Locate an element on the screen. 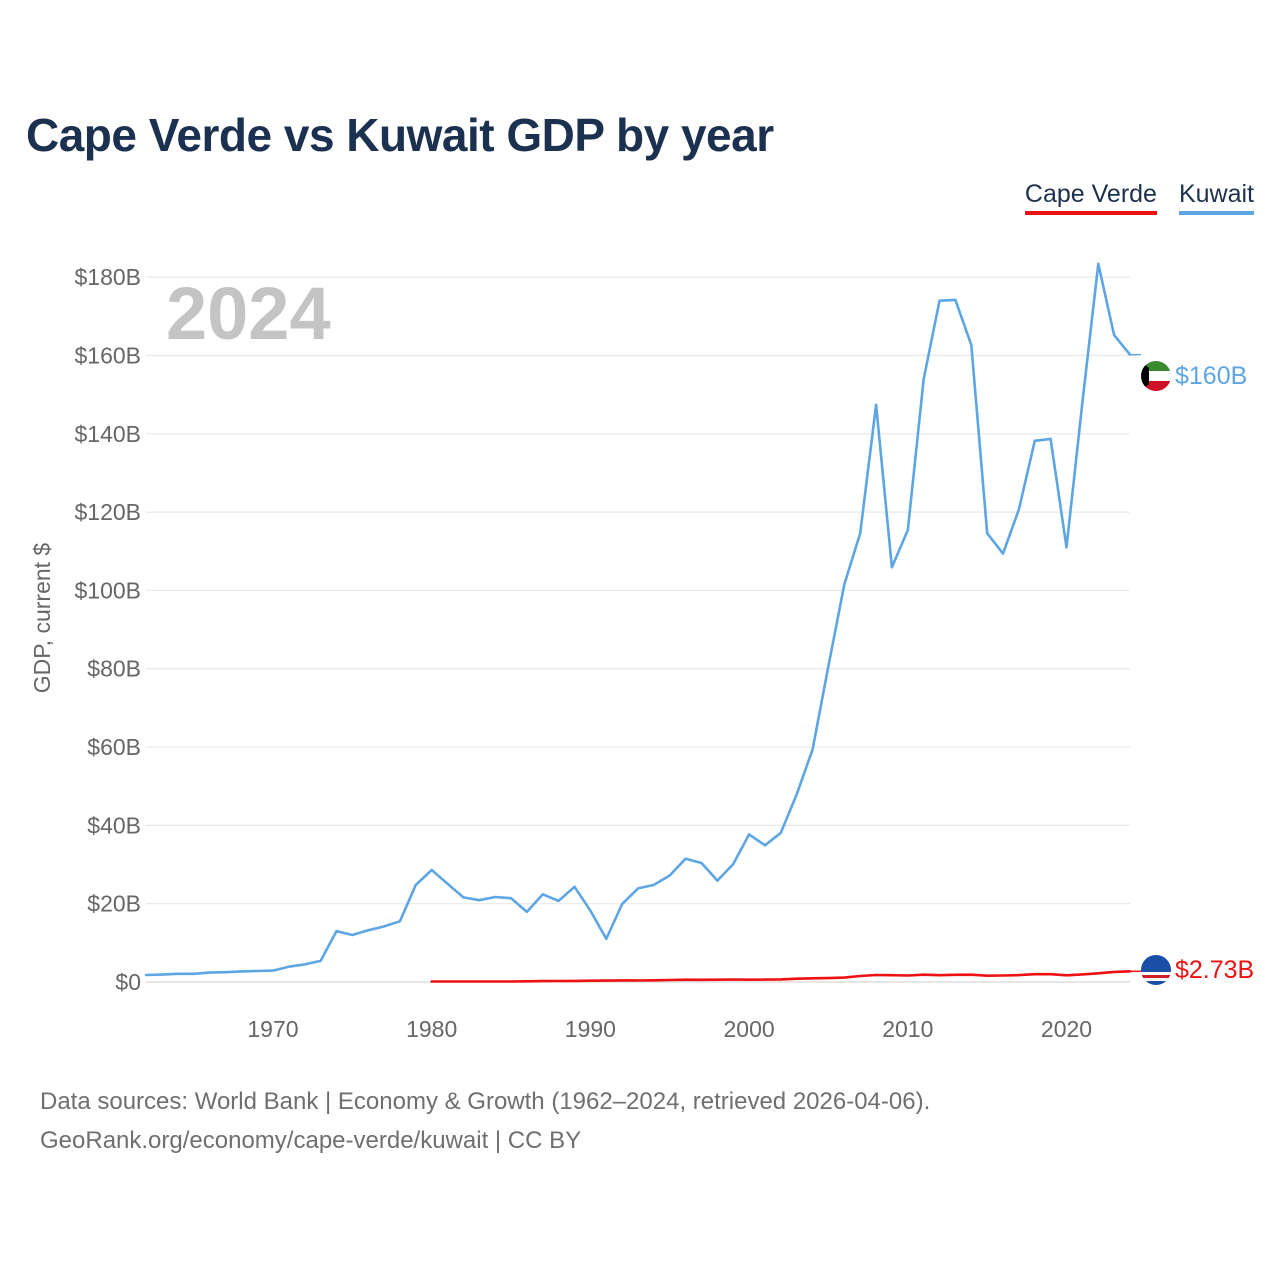 This screenshot has width=1280, height=1280. x-tick-label: 1980 is located at coordinates (431, 1029).